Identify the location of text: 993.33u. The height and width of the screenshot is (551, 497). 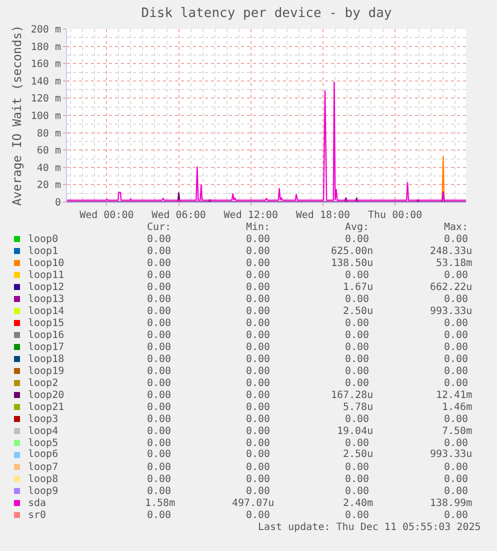
(451, 311).